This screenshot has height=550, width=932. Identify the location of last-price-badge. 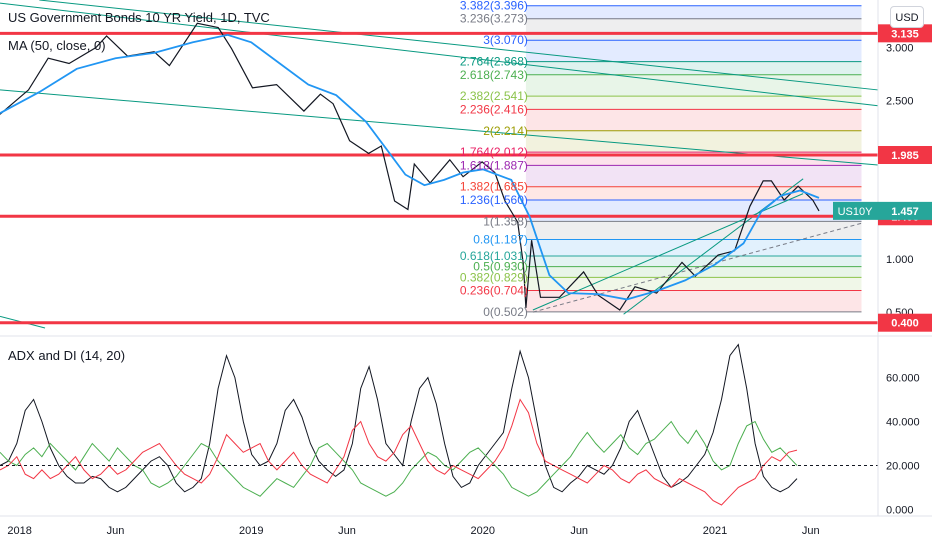
(905, 210).